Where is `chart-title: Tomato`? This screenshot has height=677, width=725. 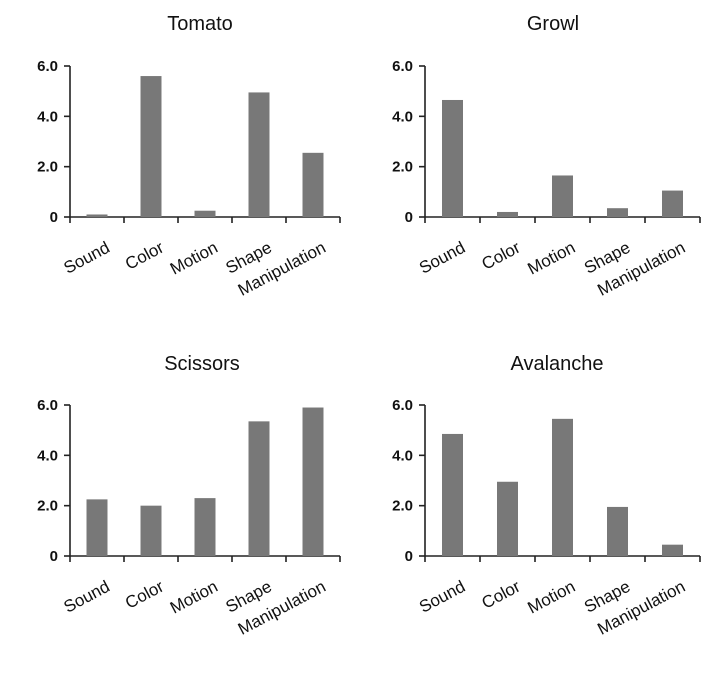
chart-title: Tomato is located at coordinates (200, 24).